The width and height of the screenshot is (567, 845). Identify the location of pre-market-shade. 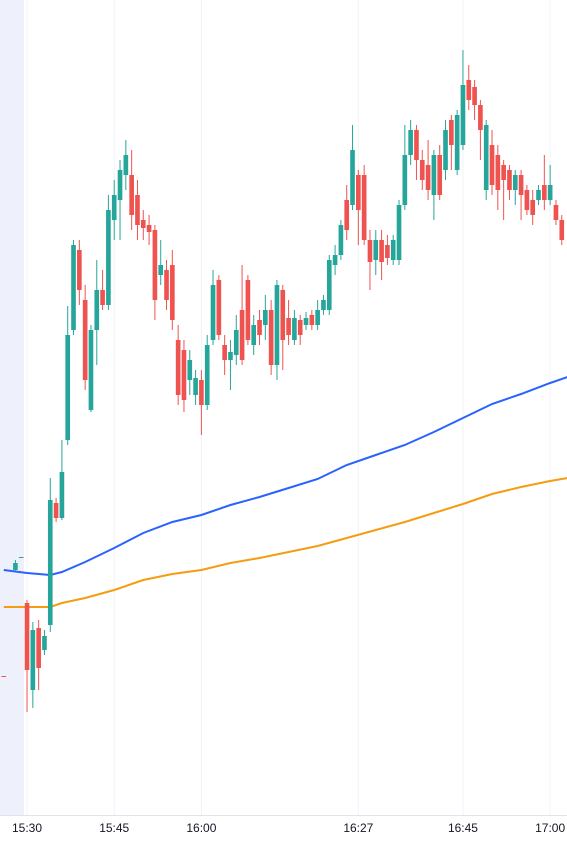
(12, 407).